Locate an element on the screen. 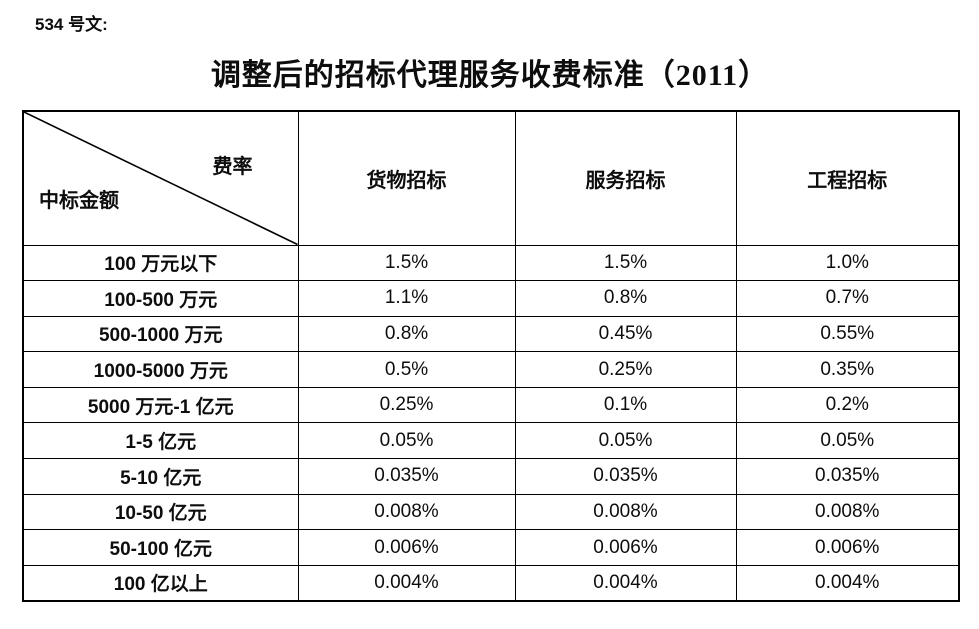 Image resolution: width=979 pixels, height=629 pixels. table-row: 500-1000 万元 0.8% 0.45% 0.55% is located at coordinates (491, 334).